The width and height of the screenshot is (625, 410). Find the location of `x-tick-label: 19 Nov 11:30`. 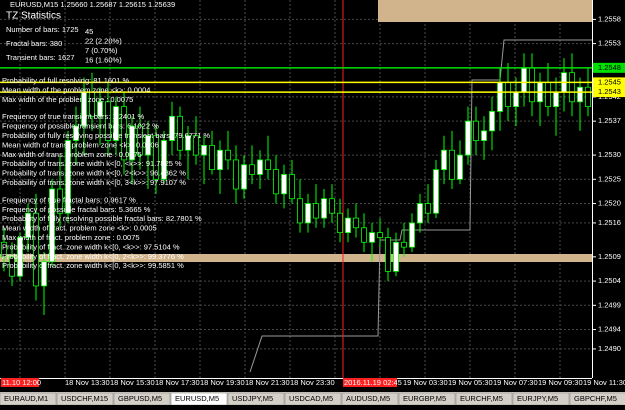

x-tick-label: 19 Nov 11:30 is located at coordinates (604, 382).